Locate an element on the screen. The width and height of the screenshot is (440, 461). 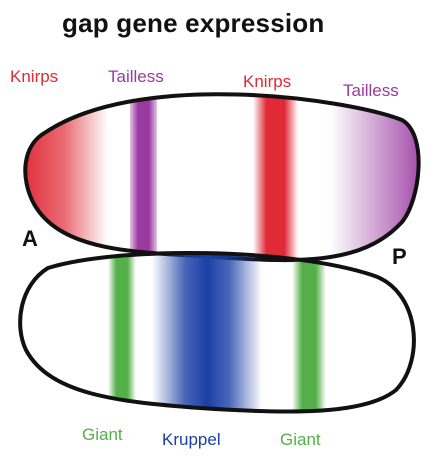
posterior-label: P is located at coordinates (399, 256).